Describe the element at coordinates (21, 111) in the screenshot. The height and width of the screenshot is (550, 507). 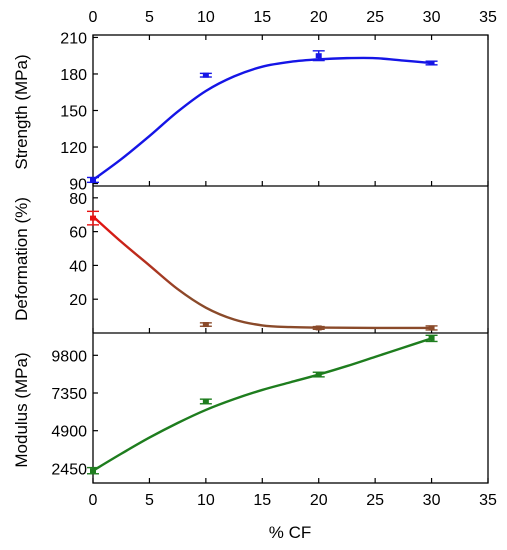
I see `strength-axis-title: Strength (MPa)` at that location.